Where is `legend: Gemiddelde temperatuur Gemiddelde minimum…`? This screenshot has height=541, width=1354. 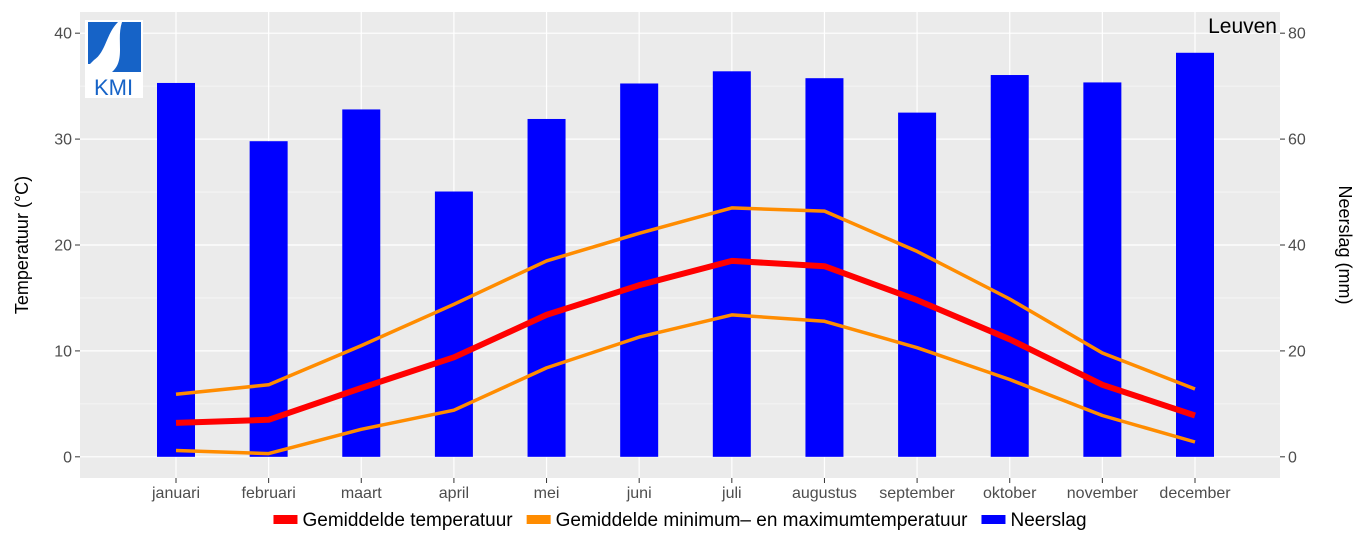 legend: Gemiddelde temperatuur Gemiddelde minimum… is located at coordinates (680, 520).